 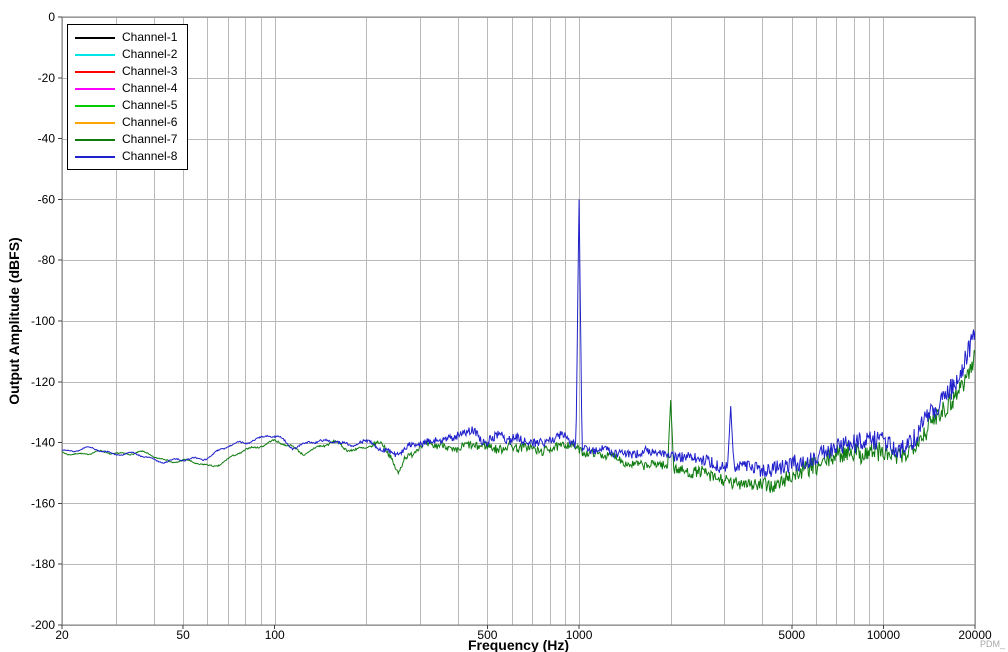 What do you see at coordinates (62, 635) in the screenshot?
I see `x-tick-label: 20` at bounding box center [62, 635].